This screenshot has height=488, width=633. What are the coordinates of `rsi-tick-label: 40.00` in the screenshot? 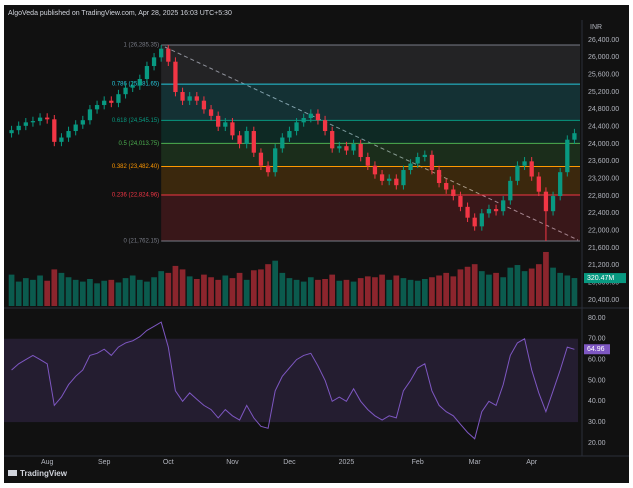 It's located at (597, 401).